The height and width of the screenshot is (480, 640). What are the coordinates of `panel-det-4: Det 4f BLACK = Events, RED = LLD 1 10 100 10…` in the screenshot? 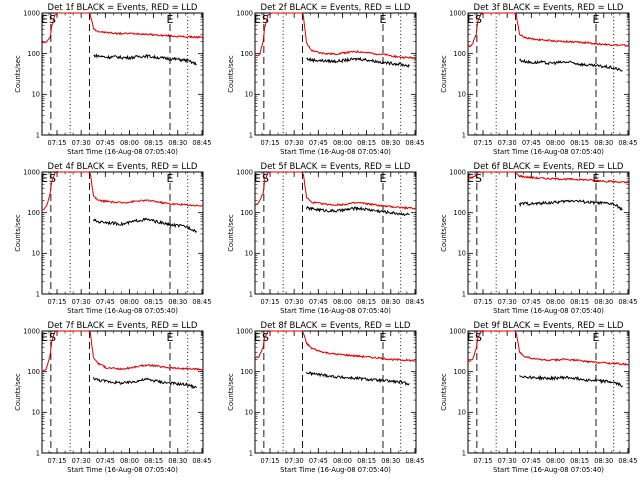 It's located at (112, 238).